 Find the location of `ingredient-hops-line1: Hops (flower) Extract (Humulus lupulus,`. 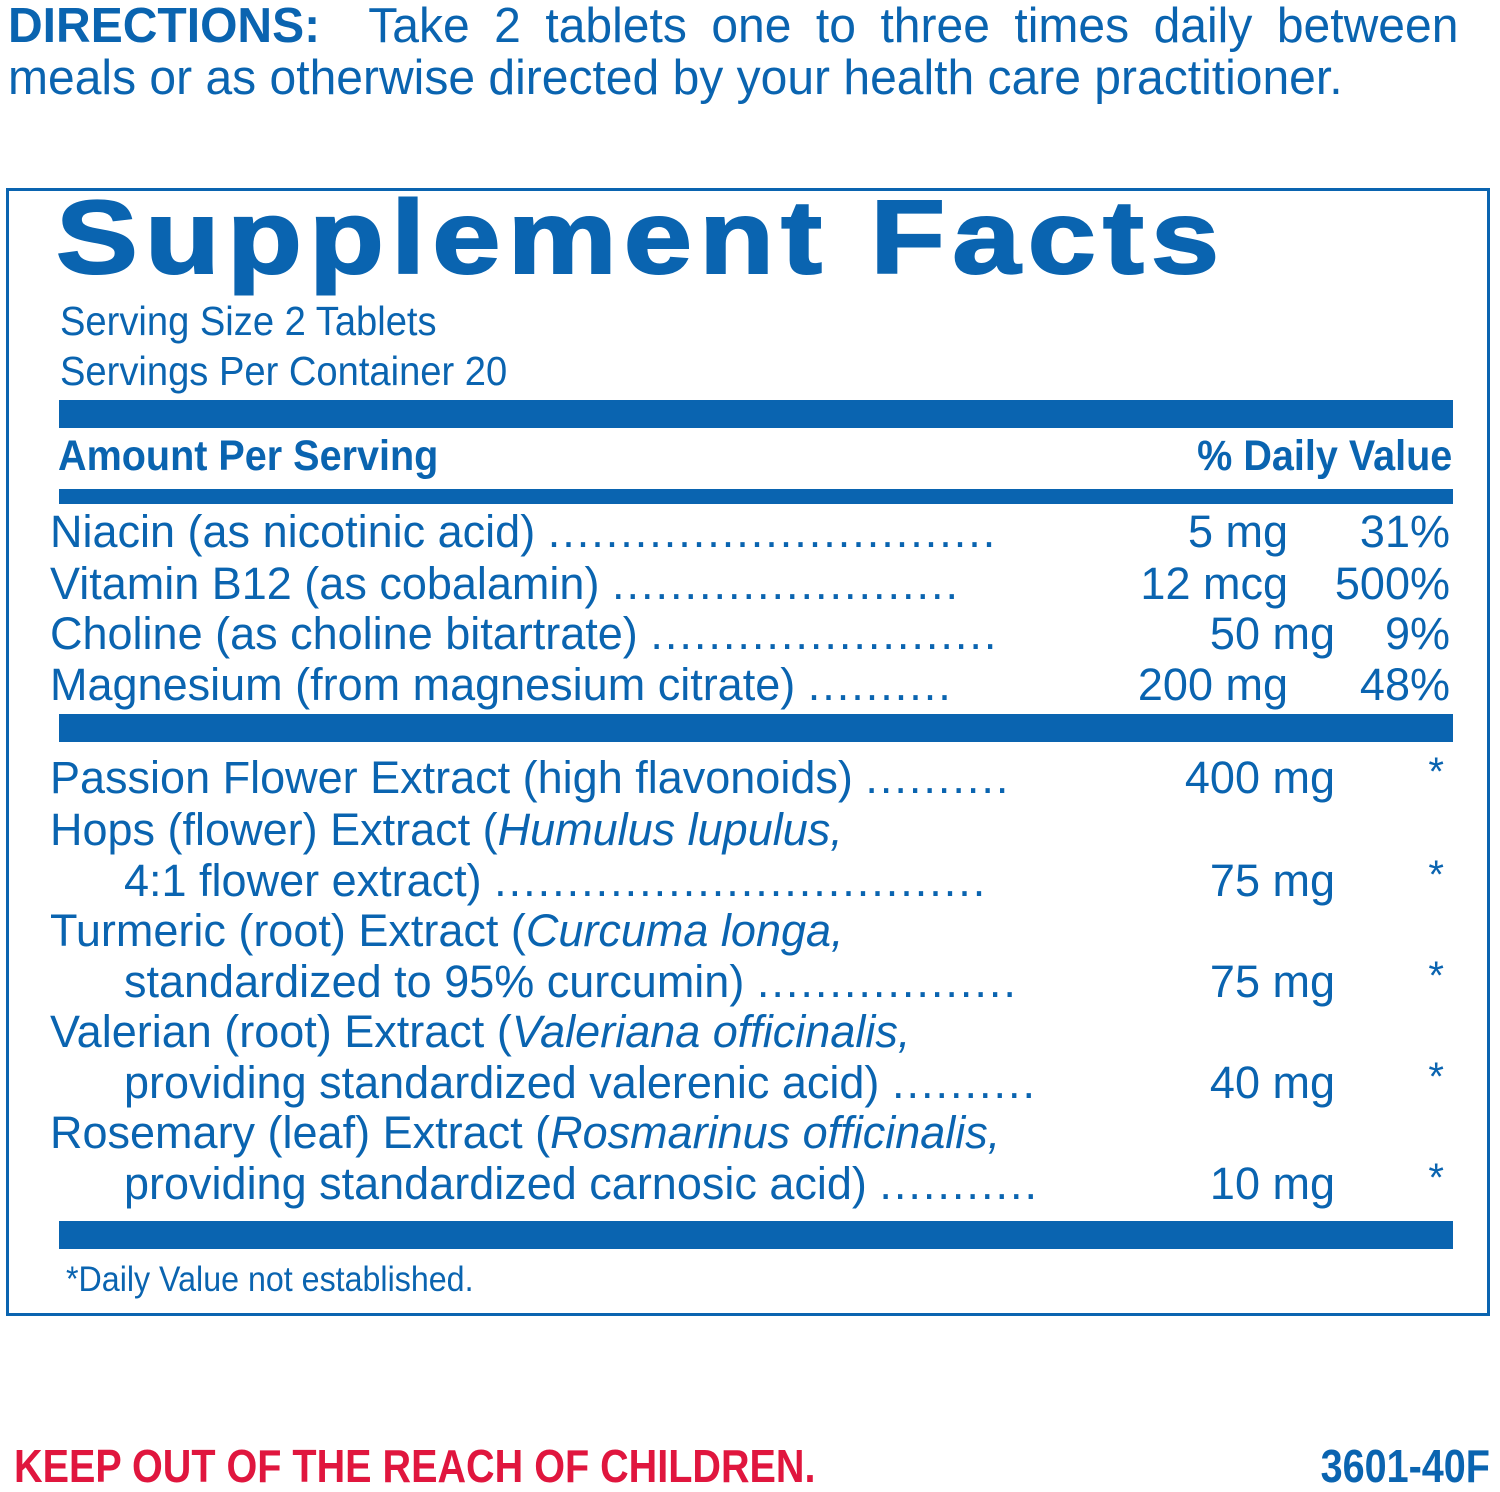

ingredient-hops-line1: Hops (flower) Extract (Humulus lupulus, is located at coordinates (446, 829).